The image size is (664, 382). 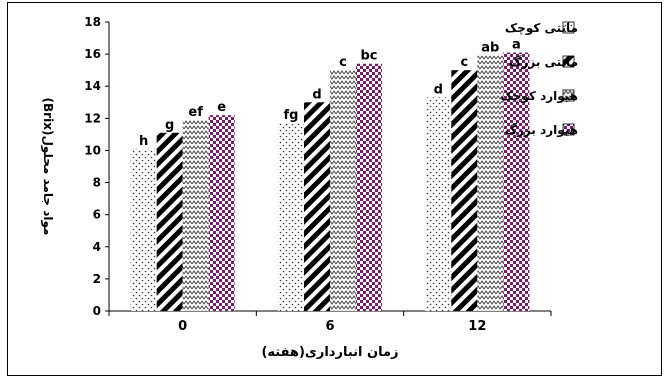 I want to click on bar-data-label: h, so click(x=143, y=141).